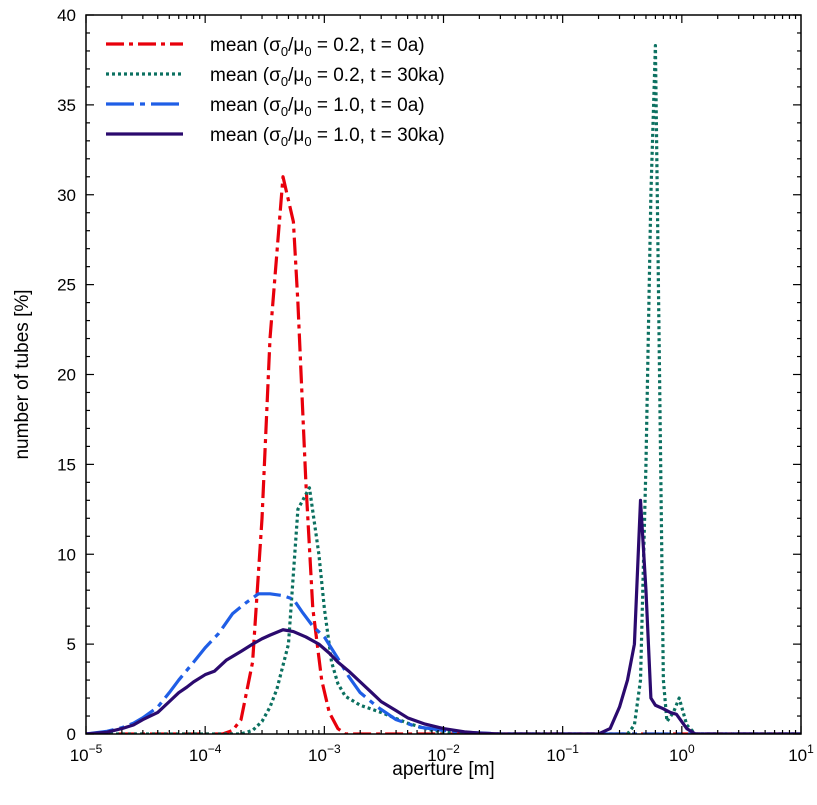  I want to click on legend-label-3: mean (σ0/μ0 = 1.0, t = 0a), so click(317, 107).